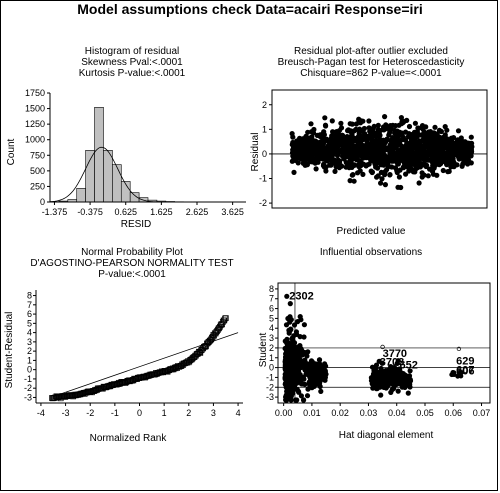 The width and height of the screenshot is (500, 493). What do you see at coordinates (125, 212) in the screenshot?
I see `histogram-x-tick-label: 0.625` at bounding box center [125, 212].